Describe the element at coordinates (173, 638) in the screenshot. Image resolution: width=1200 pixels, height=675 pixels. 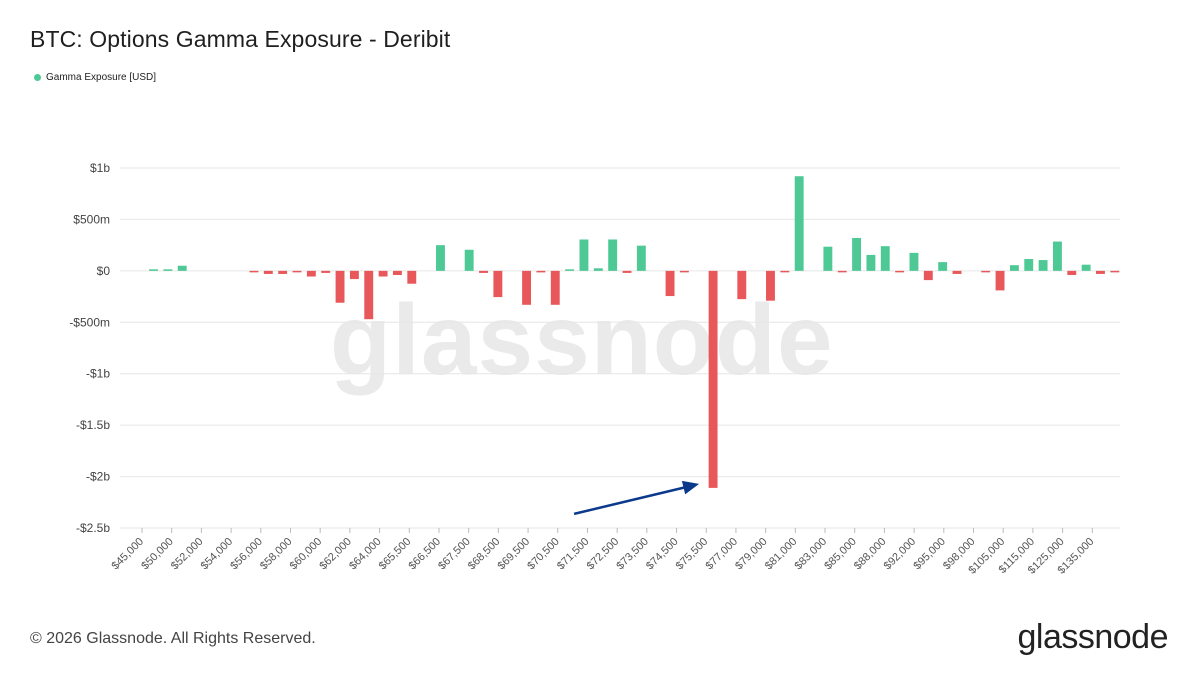
I see `copyright-notice: © 2026 Glassnode. All Rights Reserved.` at that location.